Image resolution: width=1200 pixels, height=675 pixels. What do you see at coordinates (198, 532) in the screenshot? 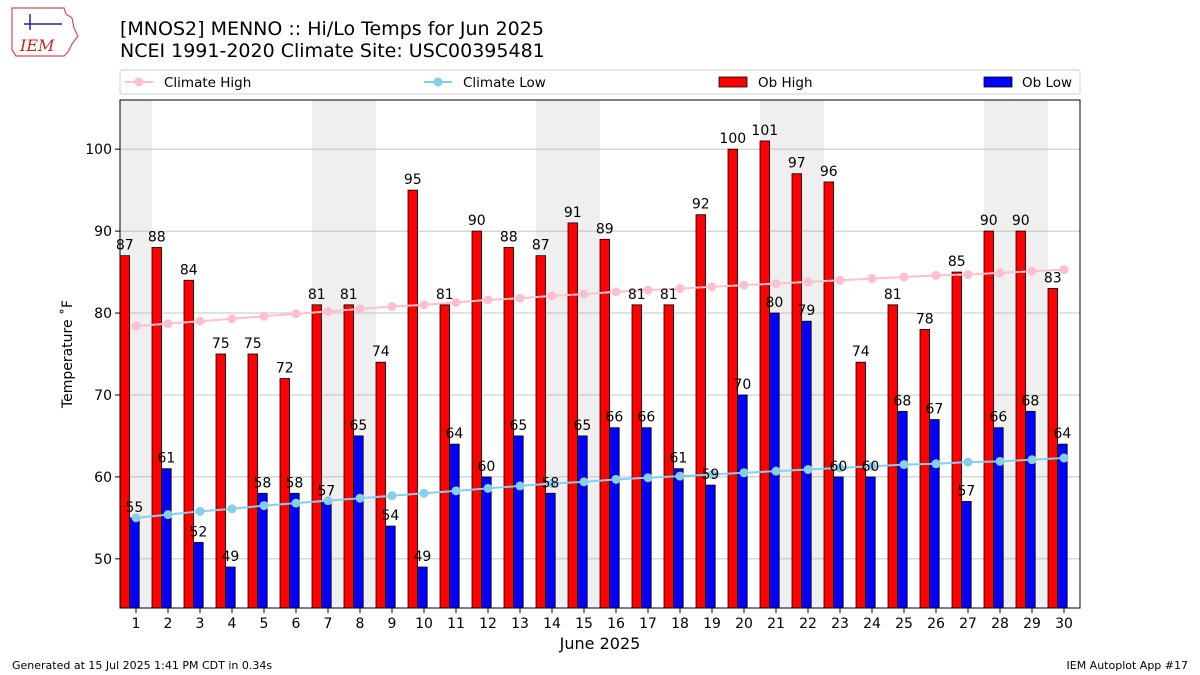
I see `label-ob-low-3: 52` at bounding box center [198, 532].